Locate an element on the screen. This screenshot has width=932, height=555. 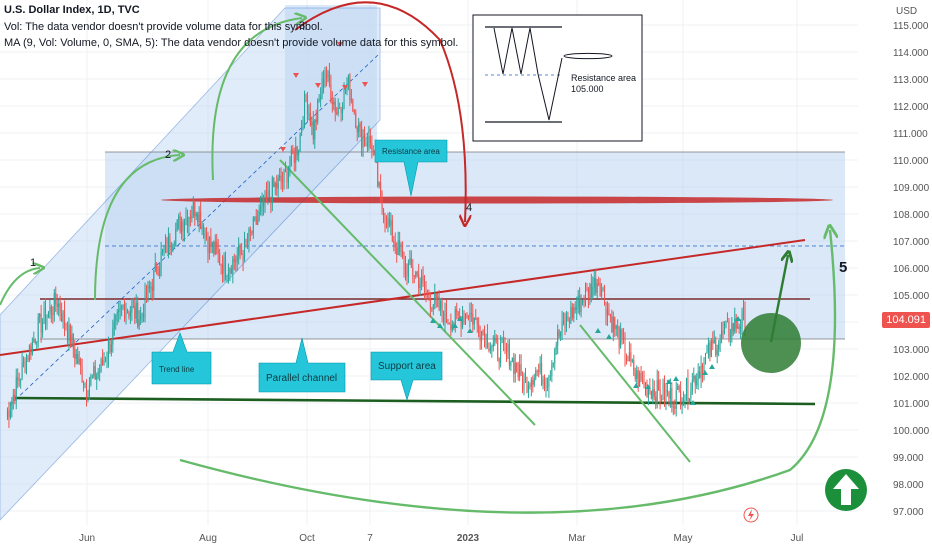
lightning-icon is located at coordinates (751, 515).